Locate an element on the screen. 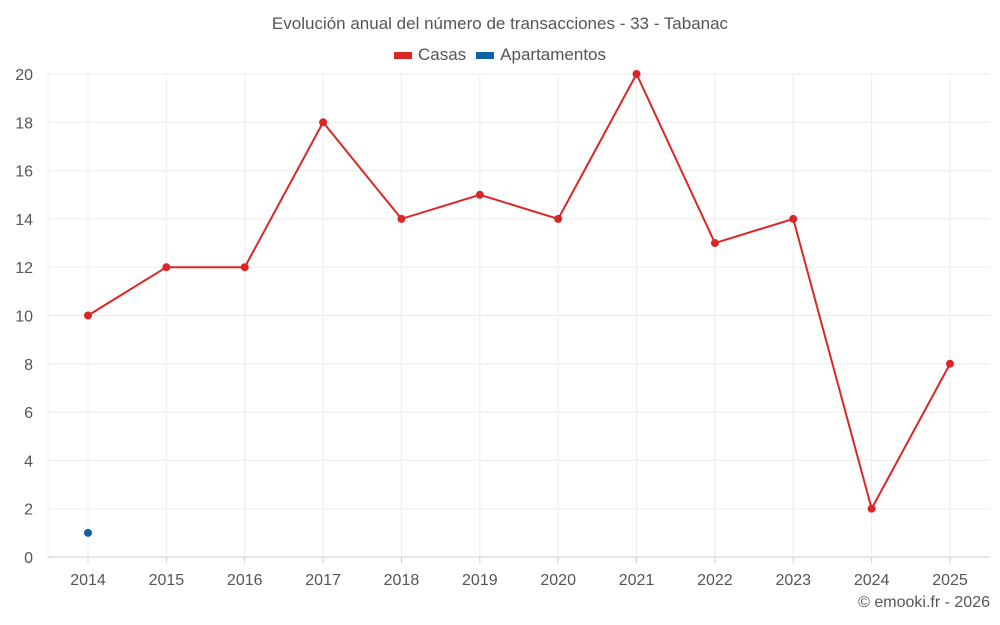  legend-swatch-casas is located at coordinates (402, 55).